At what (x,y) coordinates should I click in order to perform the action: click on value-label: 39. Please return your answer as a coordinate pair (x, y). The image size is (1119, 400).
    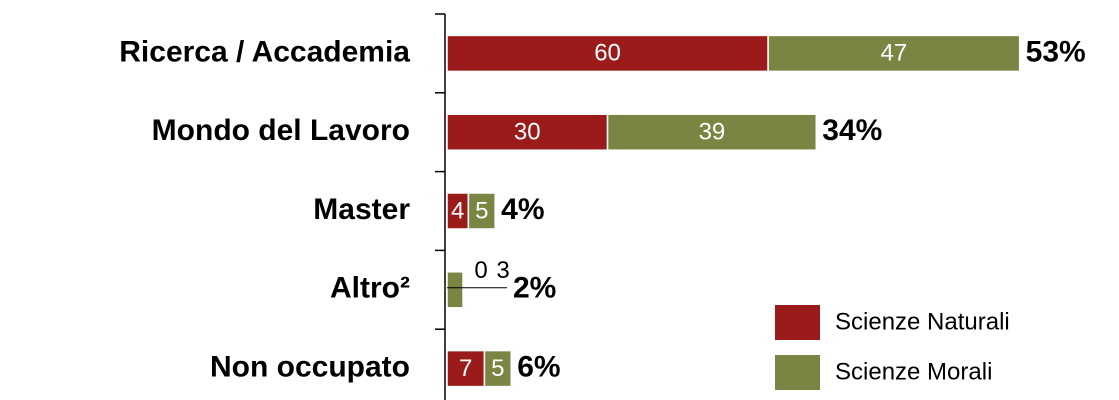
    Looking at the image, I should click on (712, 132).